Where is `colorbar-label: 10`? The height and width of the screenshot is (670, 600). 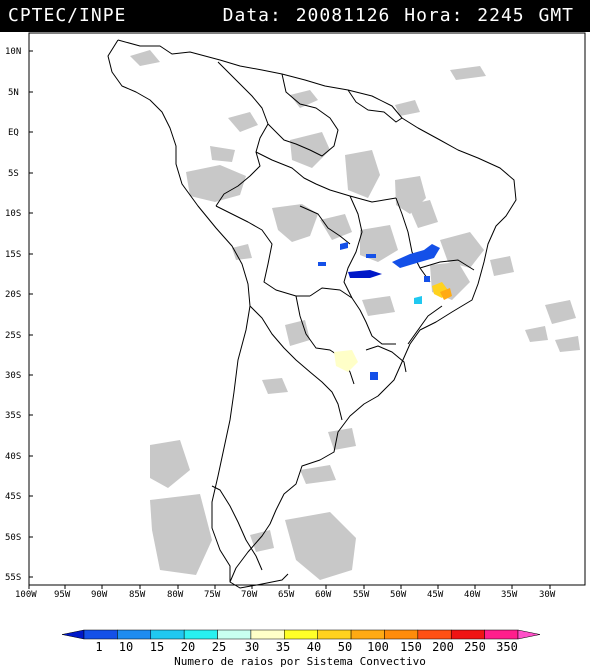
colorbar-label: 10 is located at coordinates (126, 647).